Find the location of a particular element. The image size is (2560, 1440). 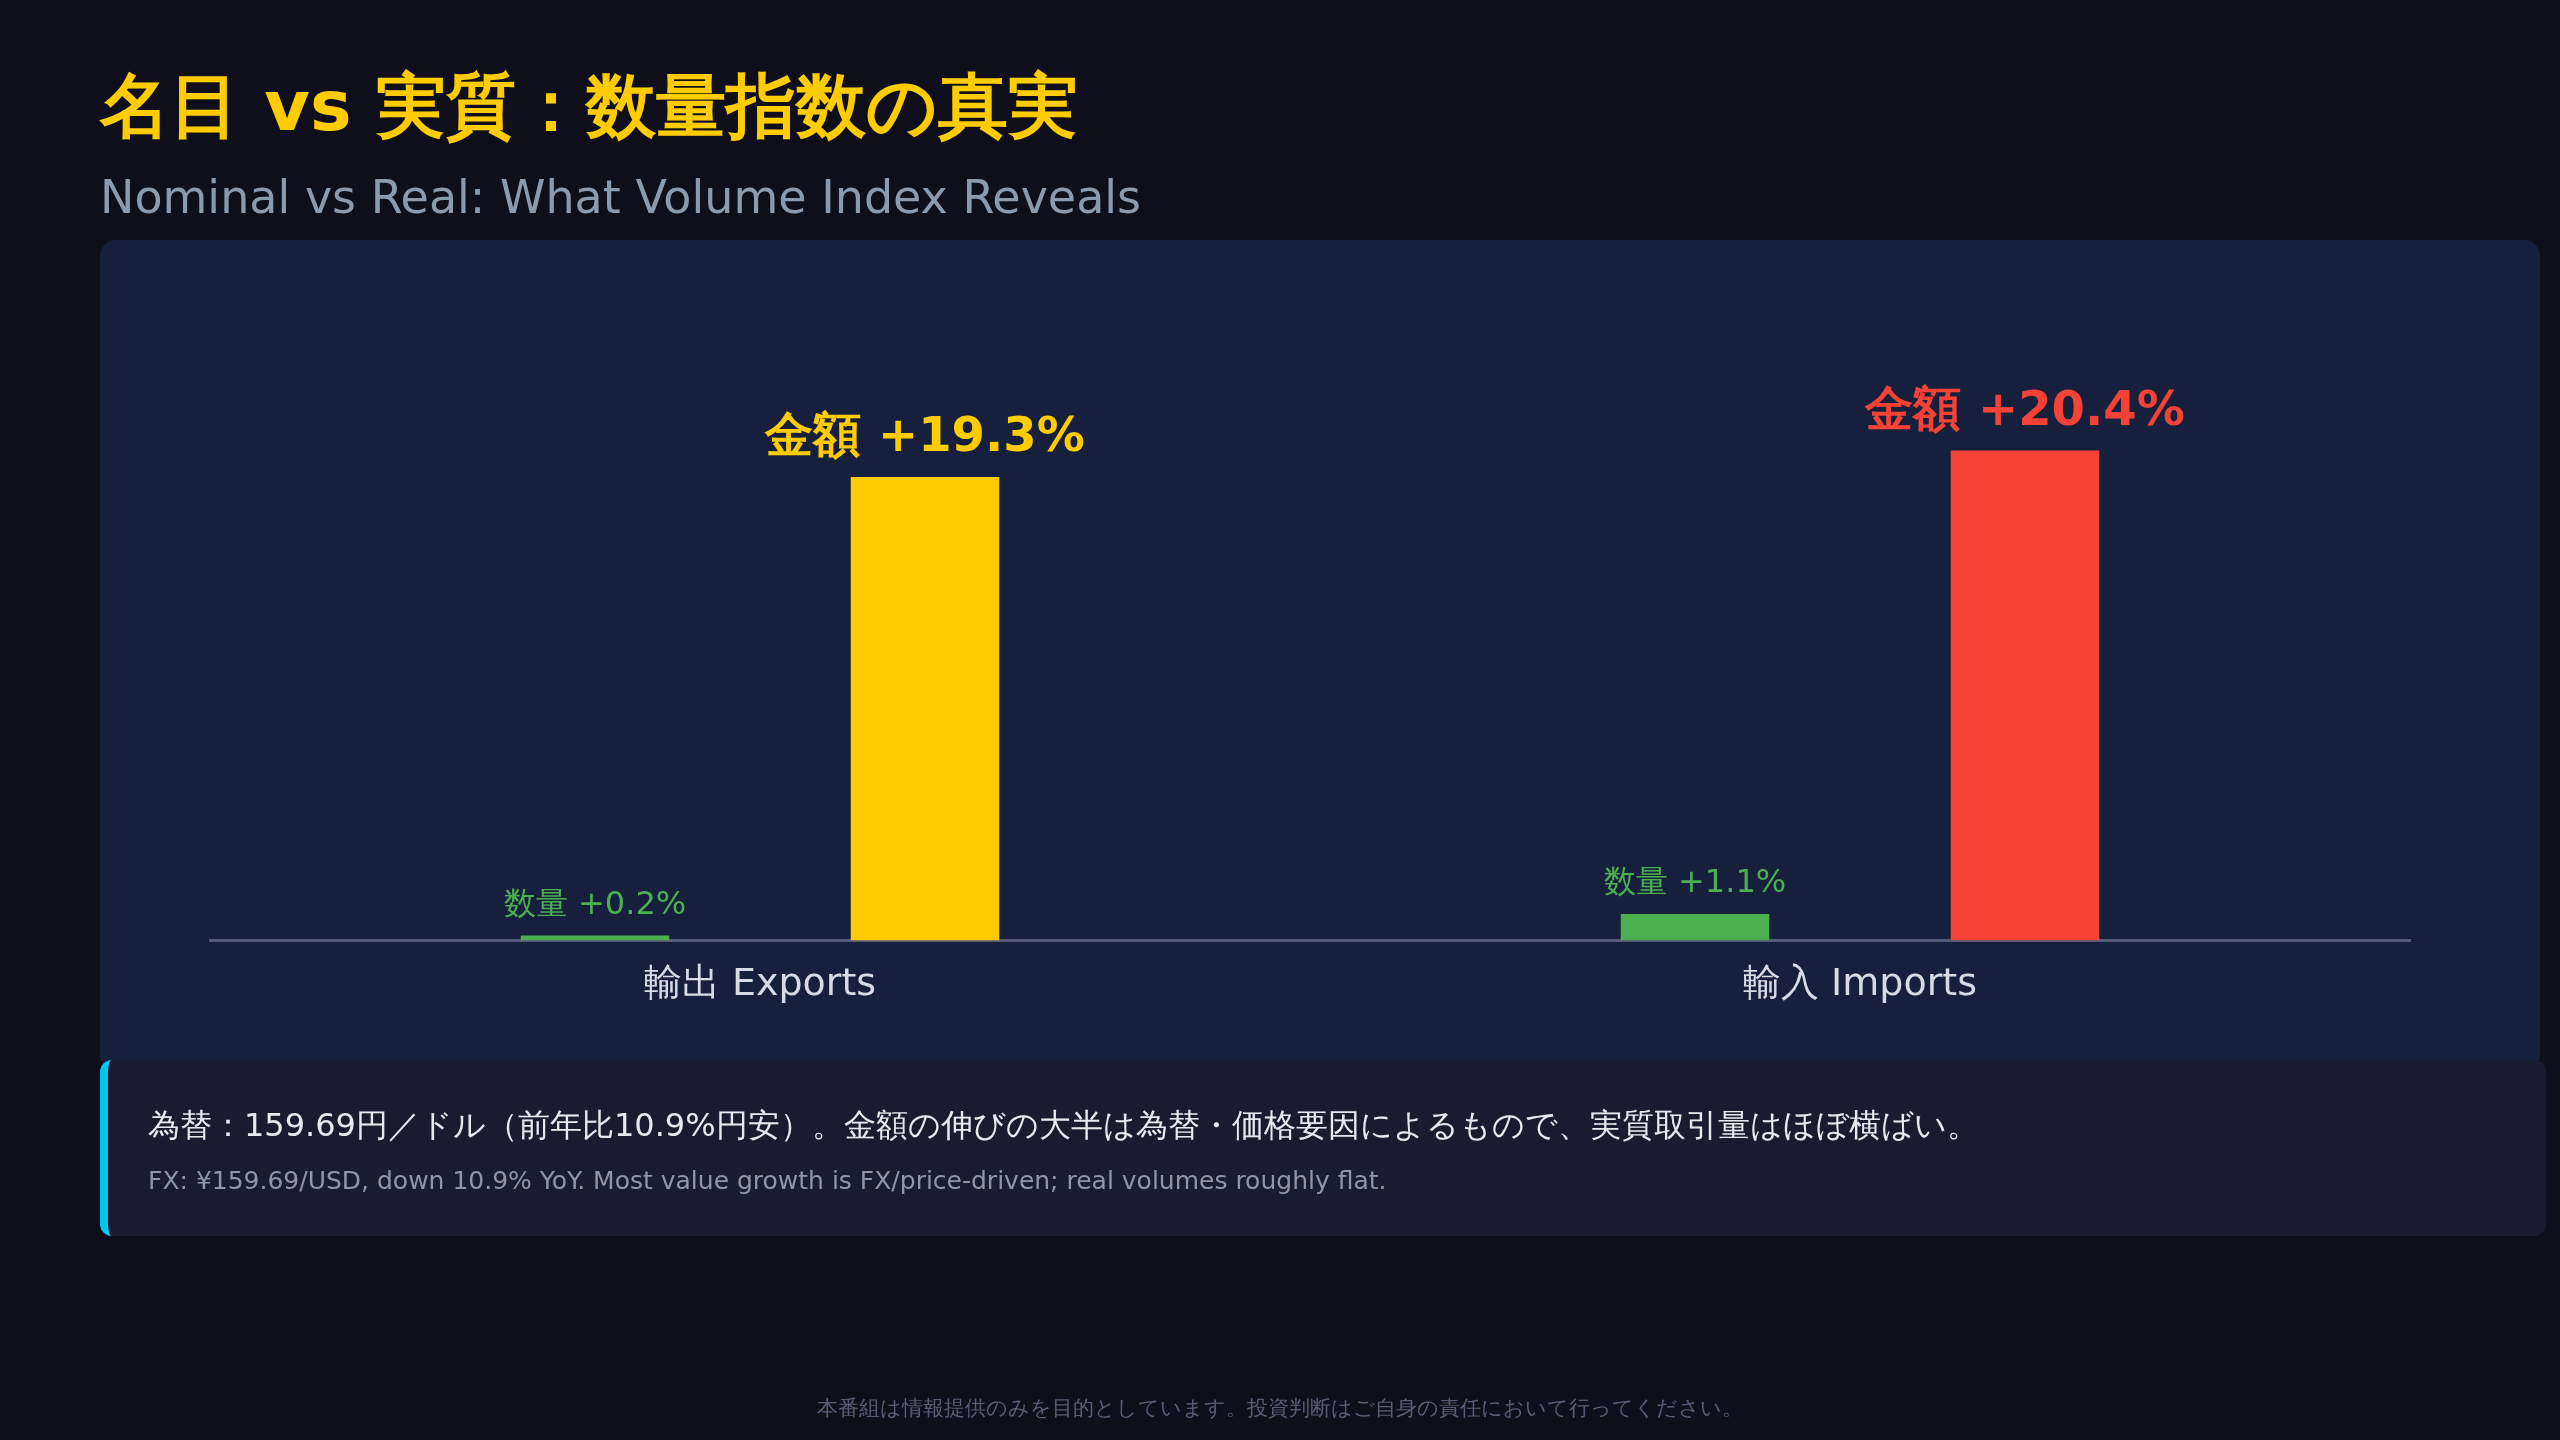

data-label: 金額 +19.3% is located at coordinates (924, 434).